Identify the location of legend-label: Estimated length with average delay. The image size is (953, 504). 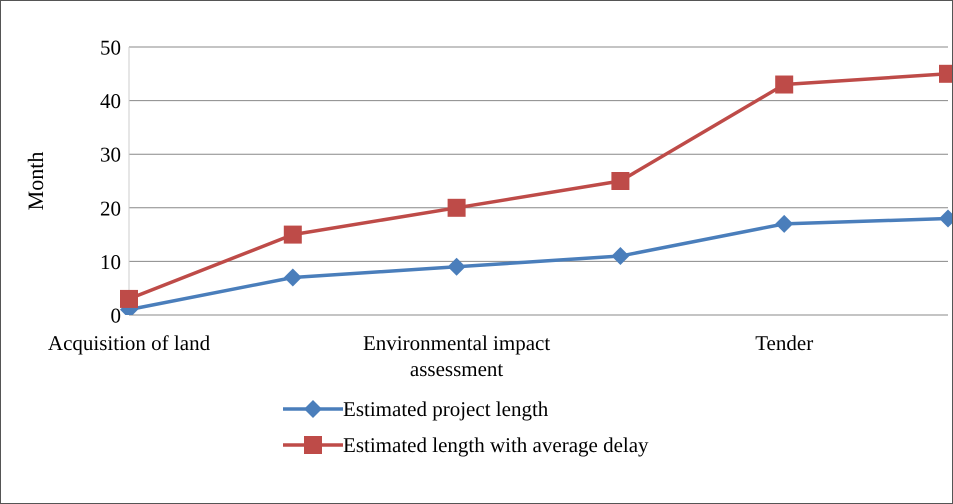
(496, 445).